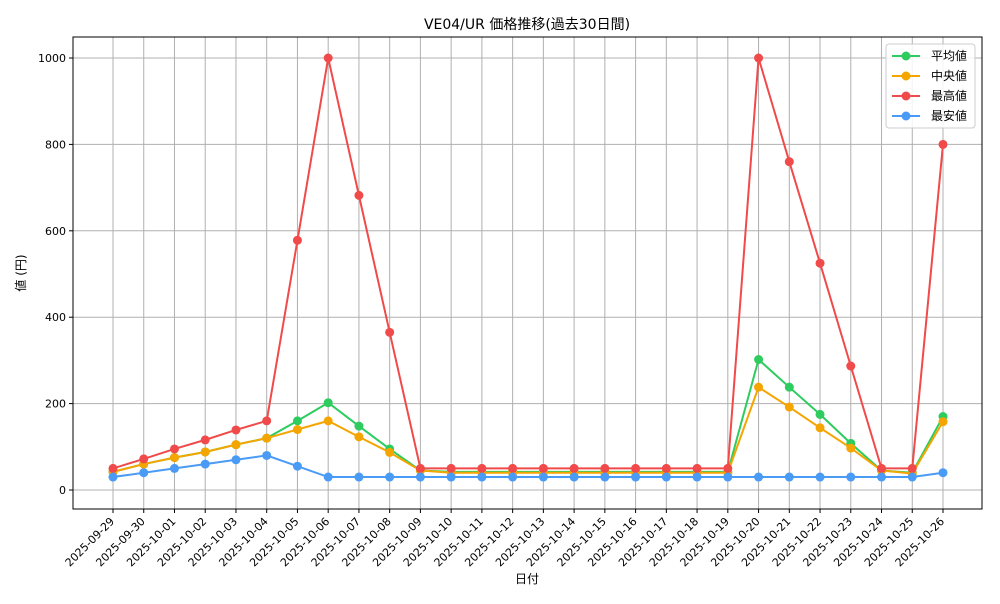 This screenshot has height=604, width=1000. What do you see at coordinates (929, 115) in the screenshot?
I see `legend-item: 最安値` at bounding box center [929, 115].